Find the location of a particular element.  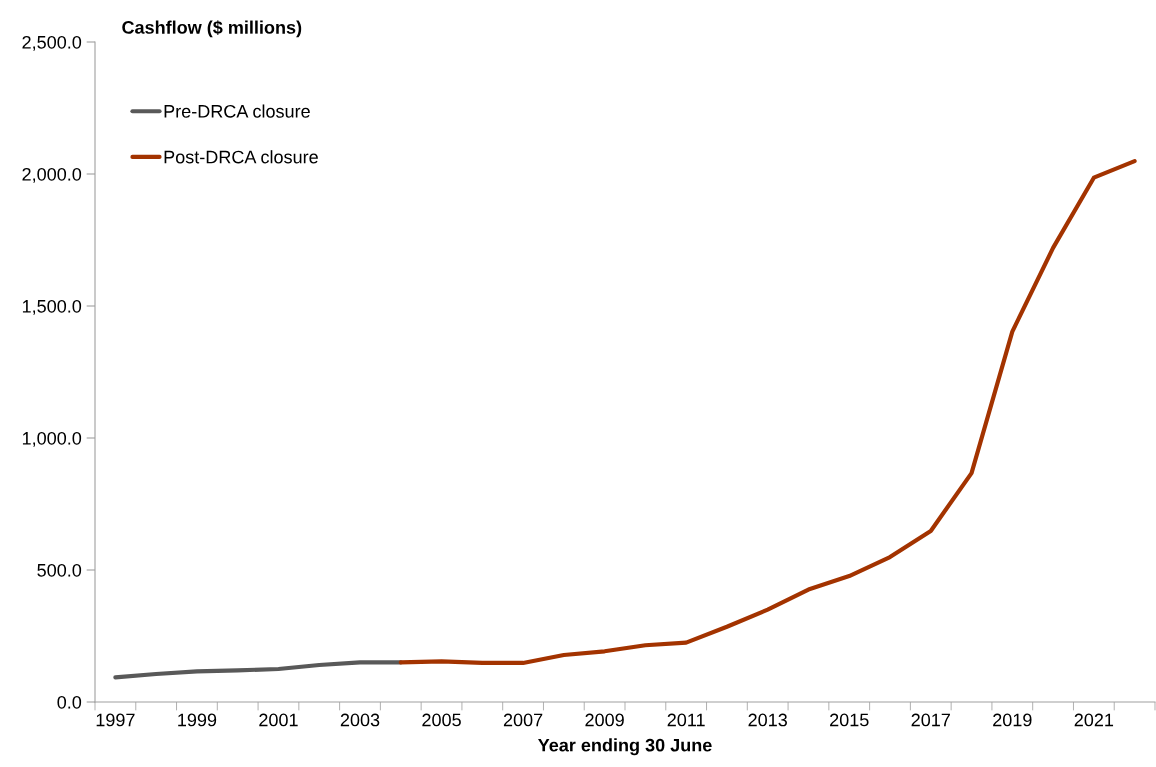

x-tick-label: 2021 is located at coordinates (1094, 720).